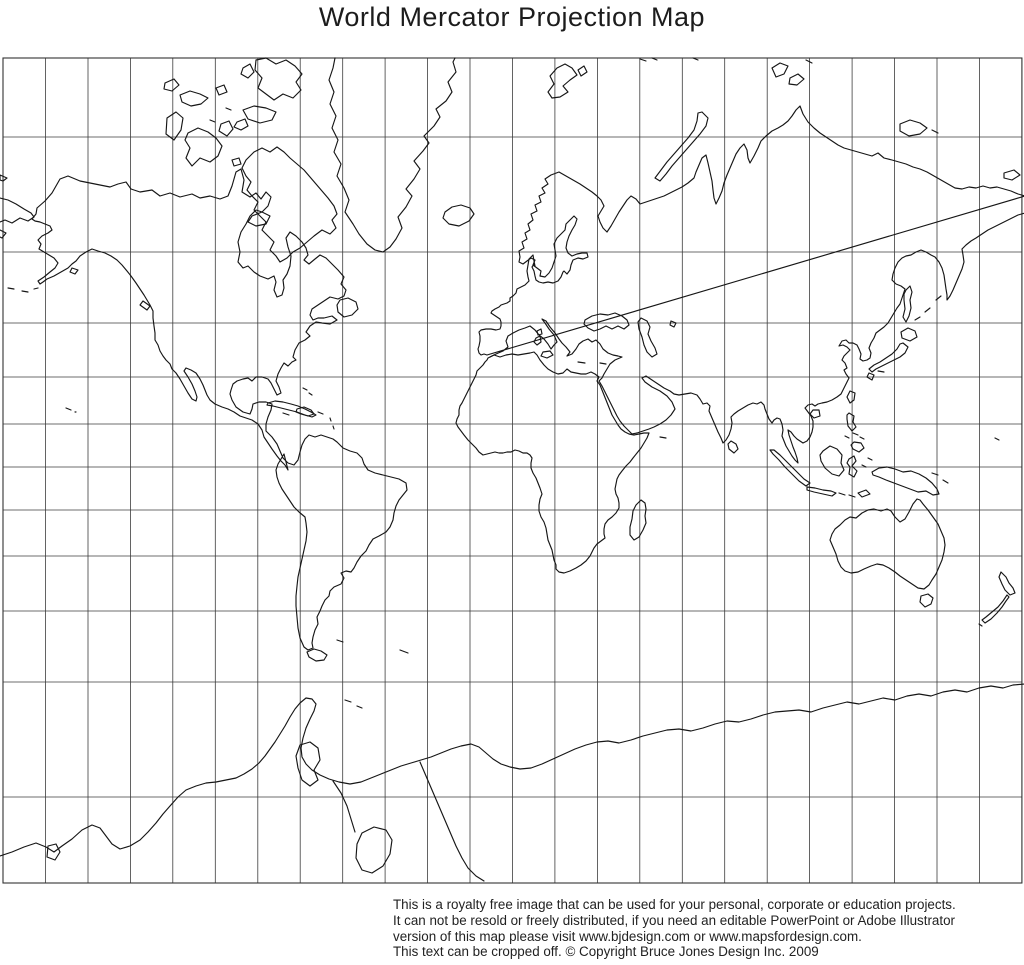 This screenshot has width=1024, height=965. What do you see at coordinates (17, 218) in the screenshot?
I see `chukotka-left-fragment` at bounding box center [17, 218].